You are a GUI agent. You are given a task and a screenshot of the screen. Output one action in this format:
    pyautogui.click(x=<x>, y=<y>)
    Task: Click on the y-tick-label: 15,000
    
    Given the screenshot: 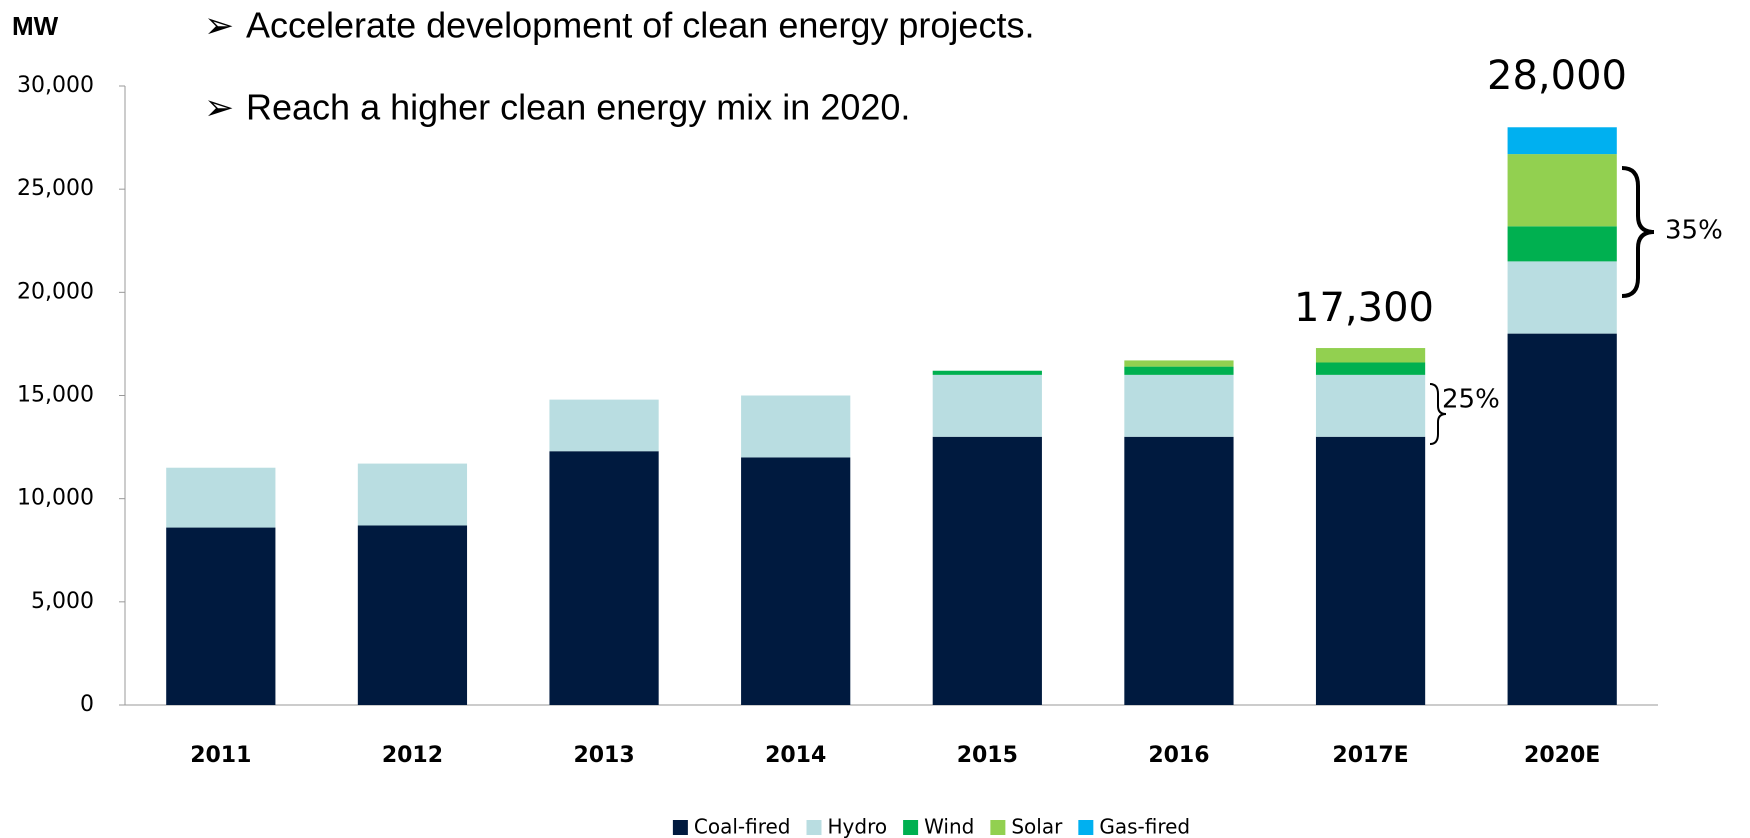 What is the action you would take?
    pyautogui.click(x=55, y=395)
    